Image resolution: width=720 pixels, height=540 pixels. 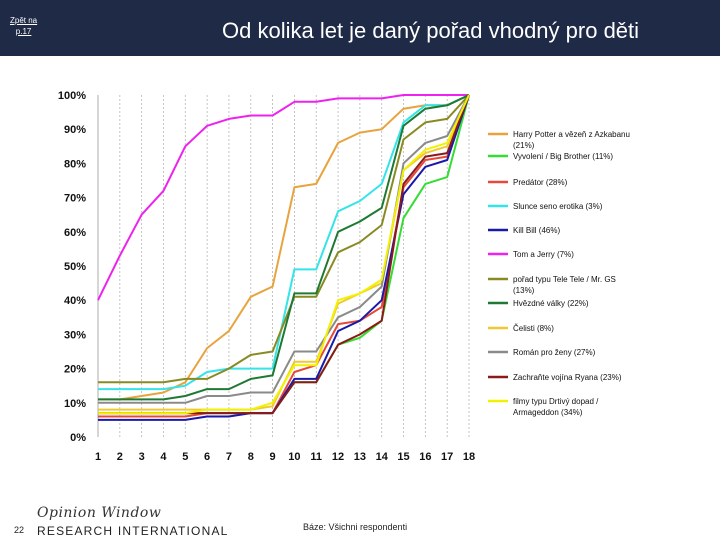 What do you see at coordinates (571, 140) in the screenshot?
I see `legend-label-1: Harry Potter a vězeň z Azkabanu (21%)` at bounding box center [571, 140].